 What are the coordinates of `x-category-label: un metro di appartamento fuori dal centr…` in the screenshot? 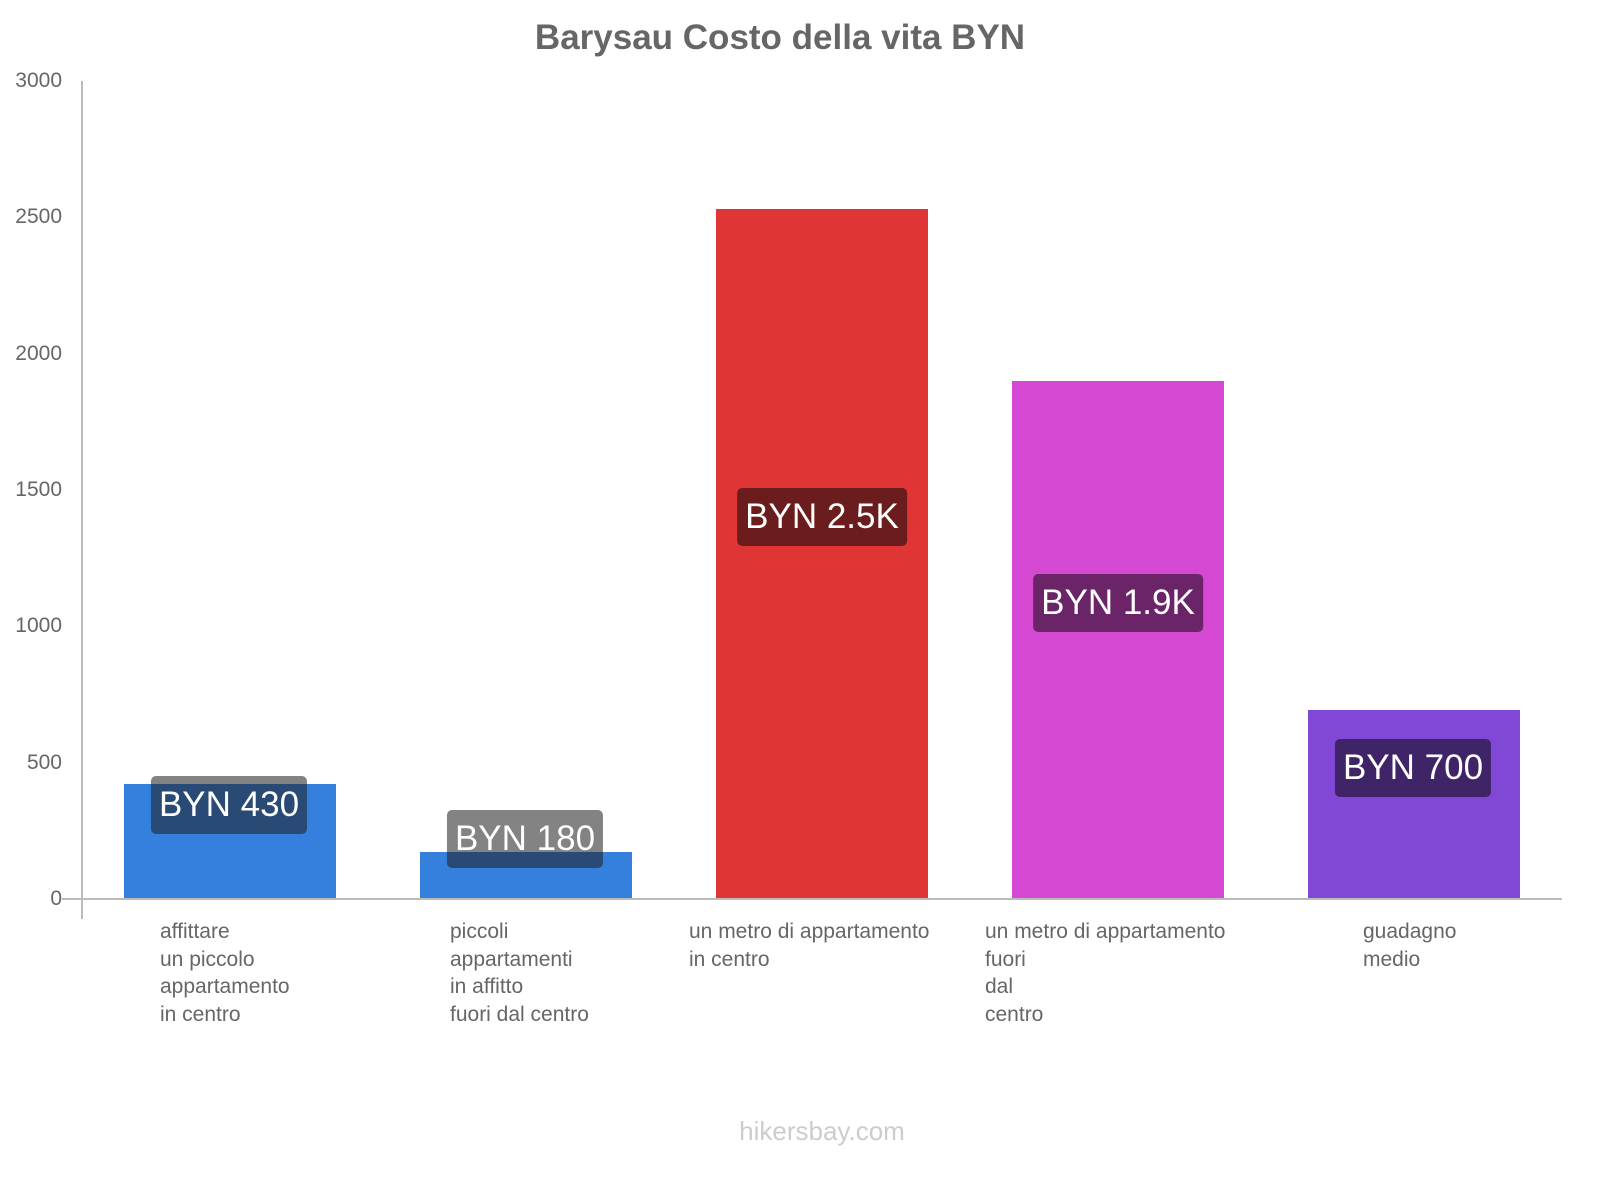 It's located at (1105, 973).